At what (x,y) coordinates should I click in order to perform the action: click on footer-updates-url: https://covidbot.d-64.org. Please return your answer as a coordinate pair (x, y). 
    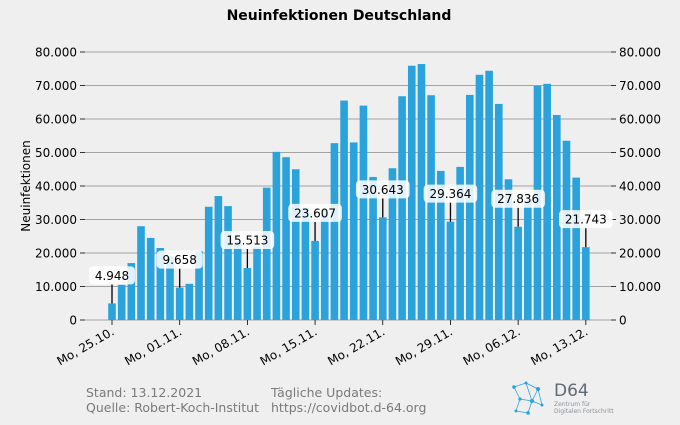
    Looking at the image, I should click on (349, 407).